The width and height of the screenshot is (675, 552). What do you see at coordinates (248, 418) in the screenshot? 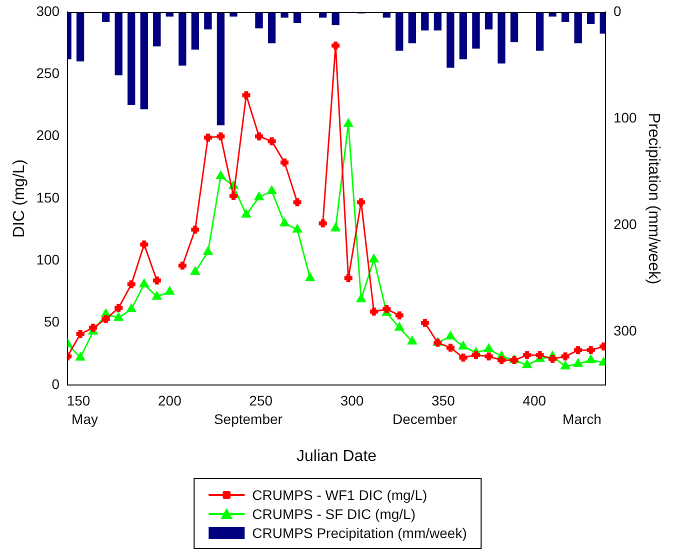
I see `text: September` at bounding box center [248, 418].